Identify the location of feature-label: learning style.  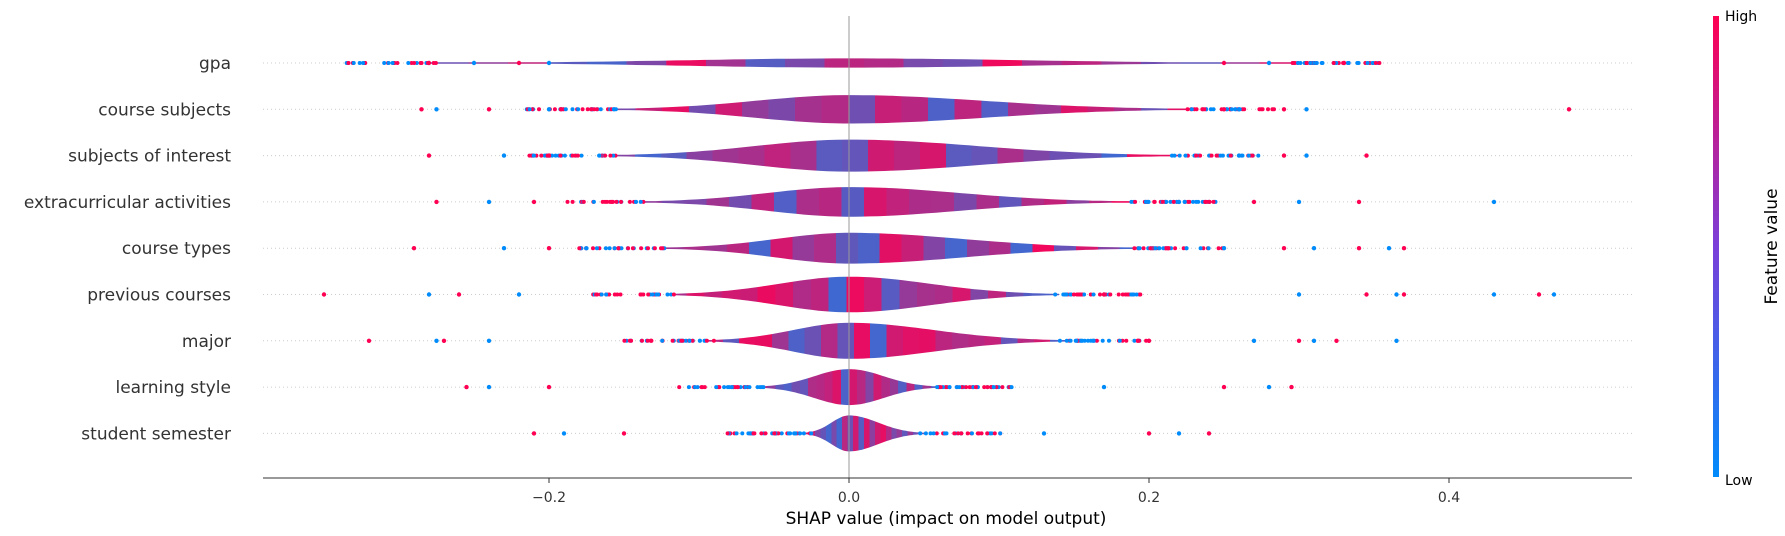
(173, 388).